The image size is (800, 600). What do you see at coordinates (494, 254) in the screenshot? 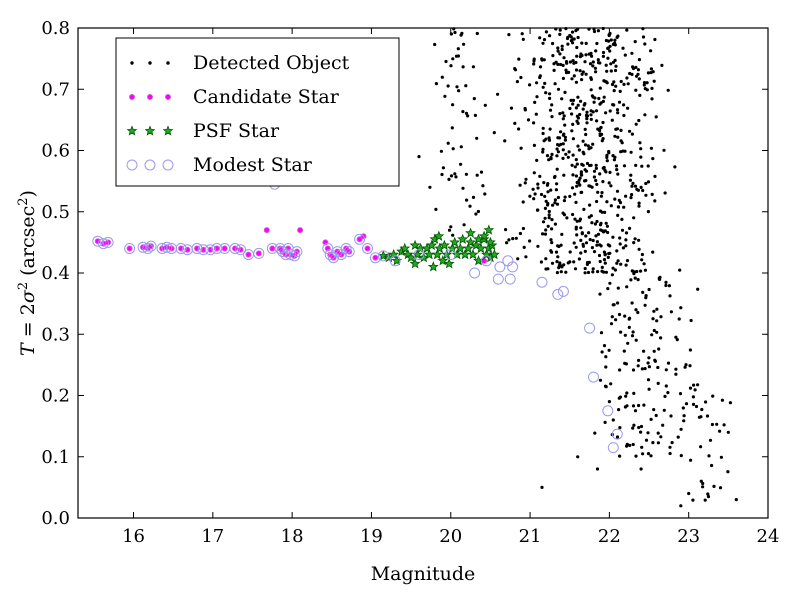
I see `psf-star-point` at bounding box center [494, 254].